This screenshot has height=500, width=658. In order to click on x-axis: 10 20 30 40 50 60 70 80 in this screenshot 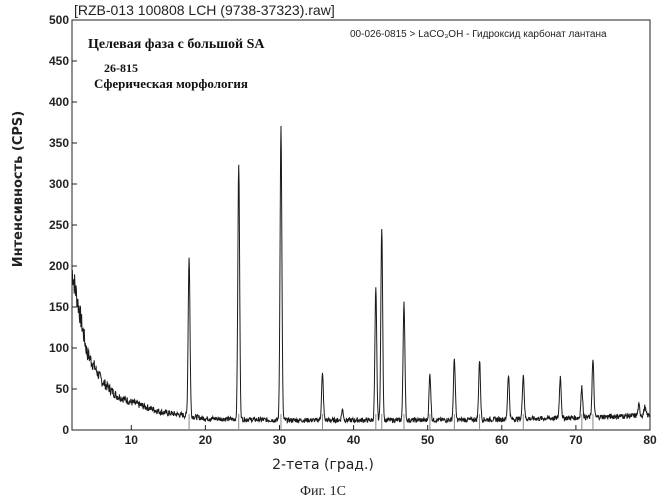, I will do `click(391, 436)`.